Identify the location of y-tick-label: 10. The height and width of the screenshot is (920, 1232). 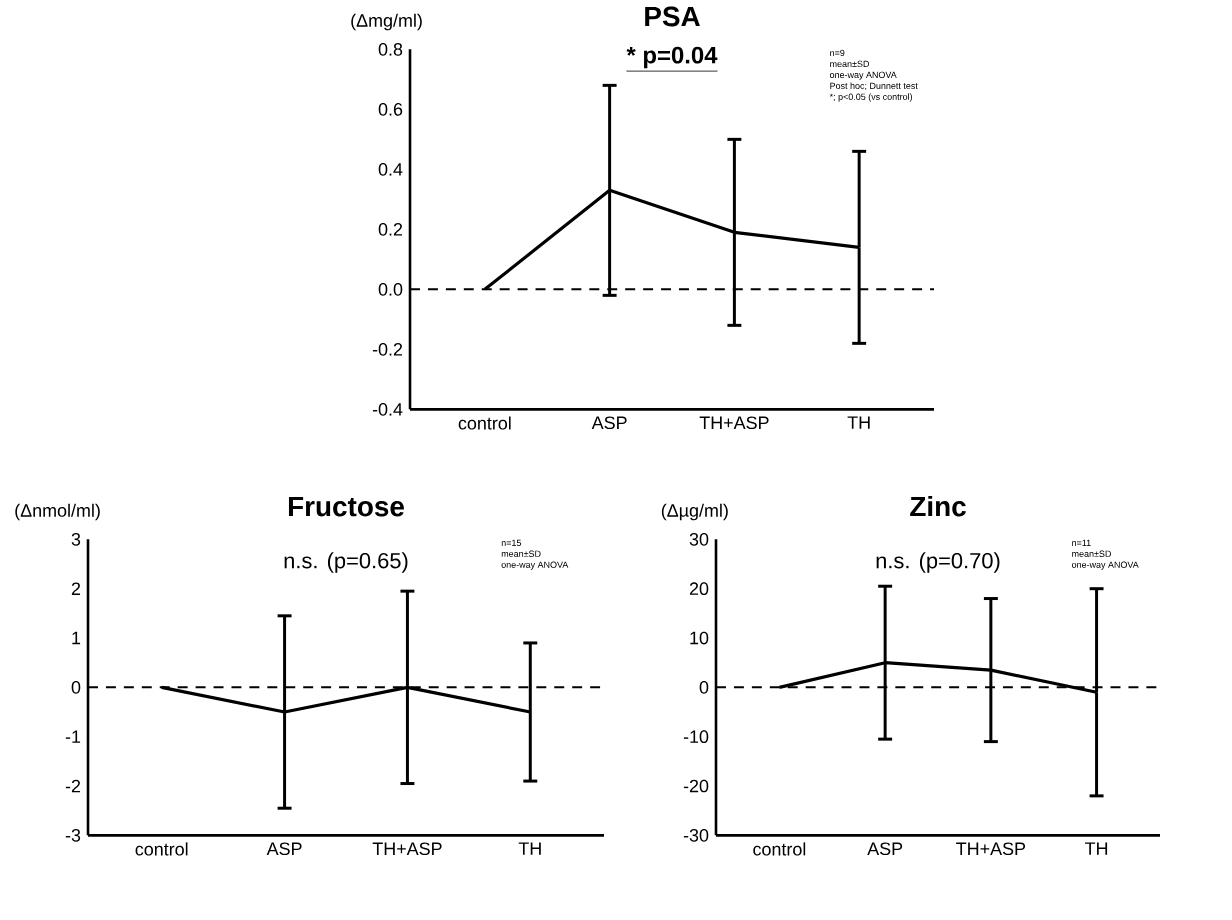
(699, 638).